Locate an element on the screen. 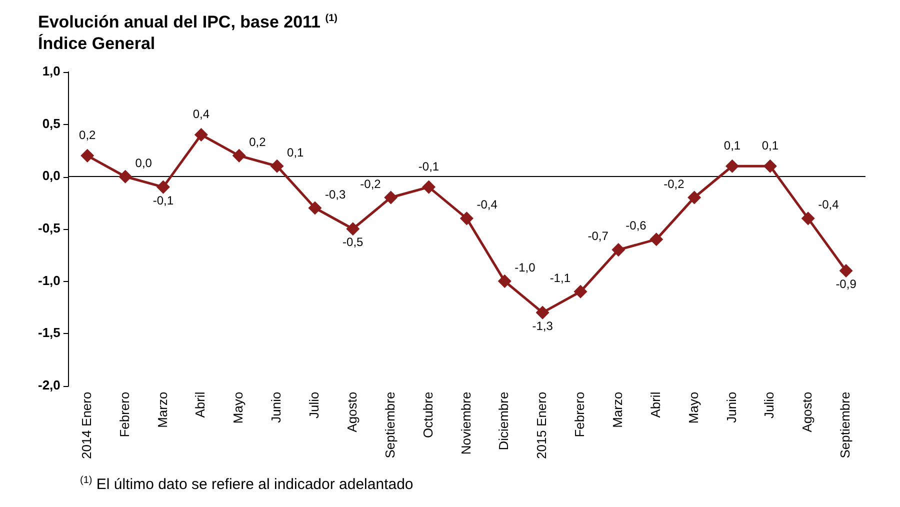  y-tick-label: -0,5 is located at coordinates (49, 228).